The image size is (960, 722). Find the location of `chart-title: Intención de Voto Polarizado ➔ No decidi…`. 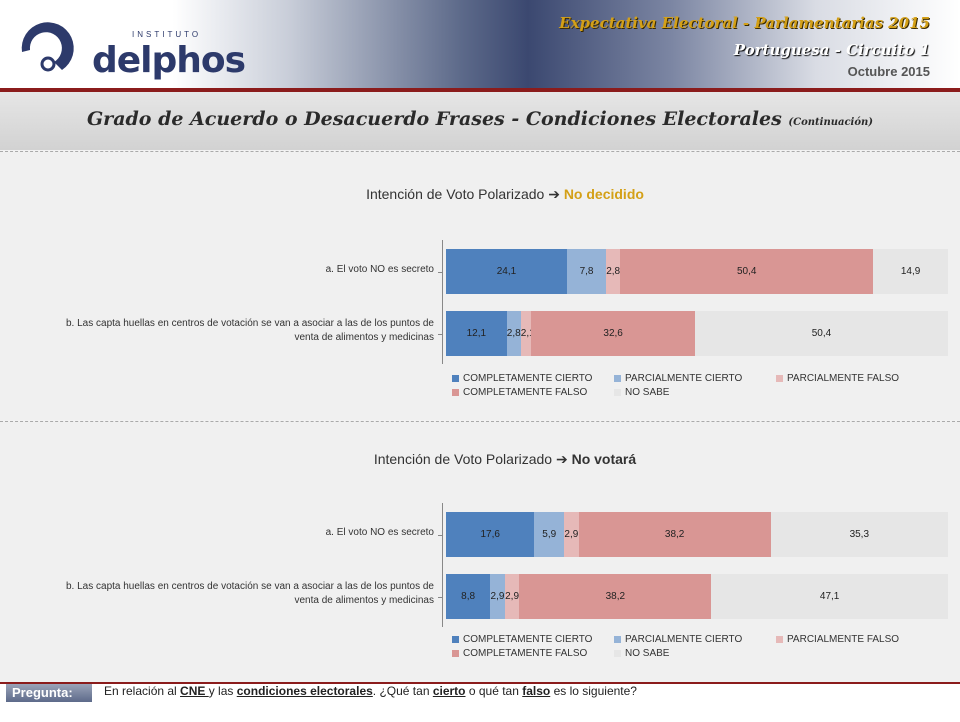

chart-title: Intención de Voto Polarizado ➔ No decidi… is located at coordinates (480, 194).